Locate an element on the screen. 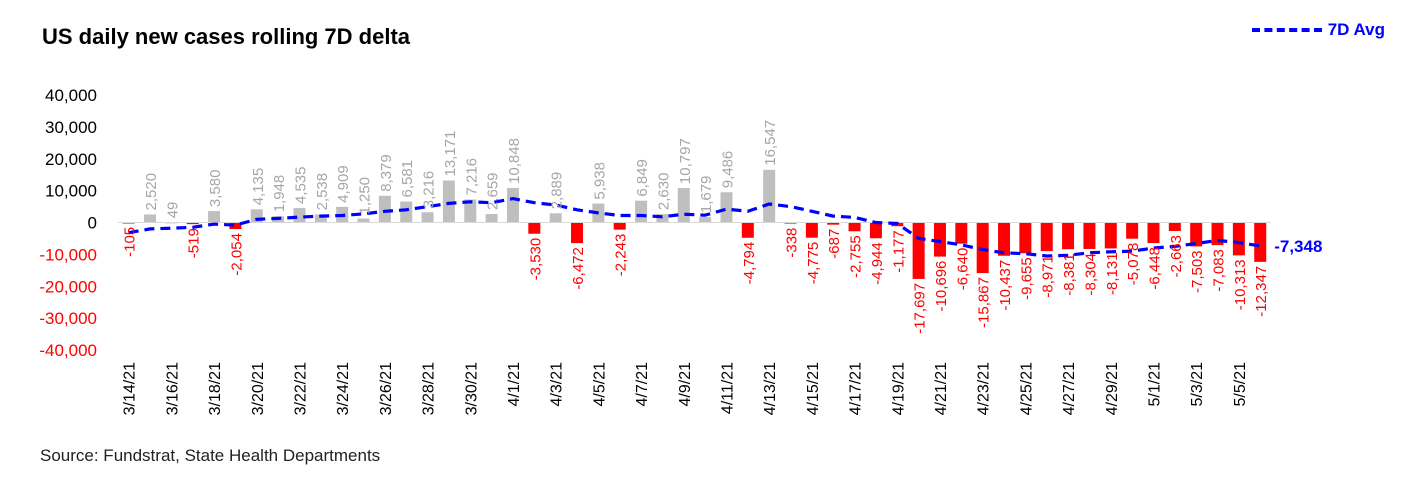 This screenshot has height=487, width=1403. x-tick-label: 4/23/21 is located at coordinates (984, 388).